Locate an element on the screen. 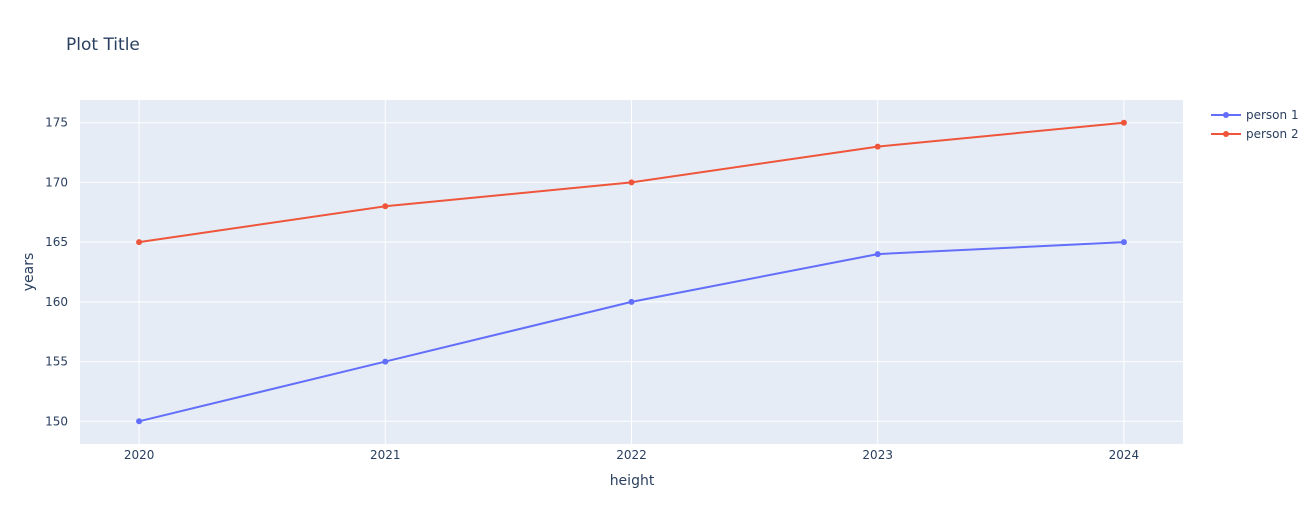 The width and height of the screenshot is (1316, 529). x-tick-label: 2023 is located at coordinates (877, 455).